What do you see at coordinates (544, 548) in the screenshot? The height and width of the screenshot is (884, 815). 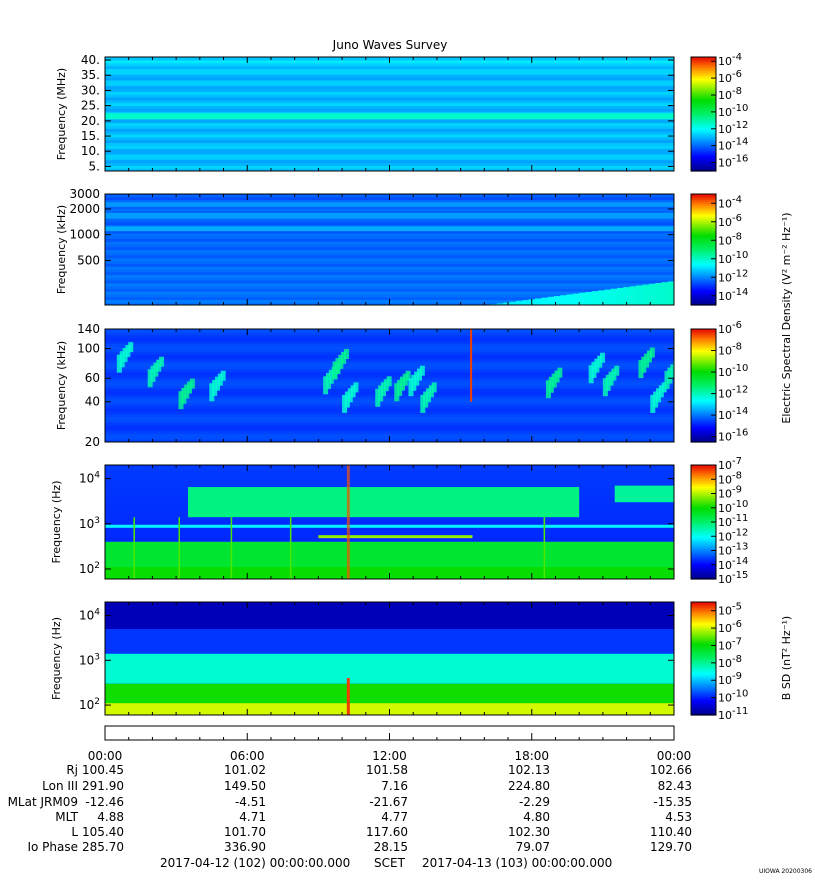 I see `vertical-streak` at bounding box center [544, 548].